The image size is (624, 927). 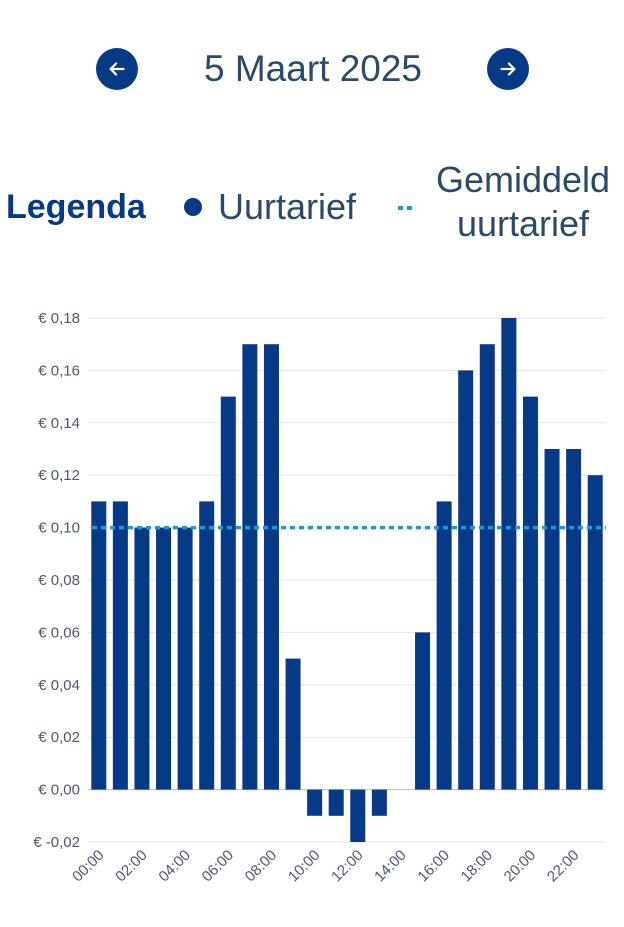 I want to click on y-tick-label: € 0,12, so click(x=59, y=475).